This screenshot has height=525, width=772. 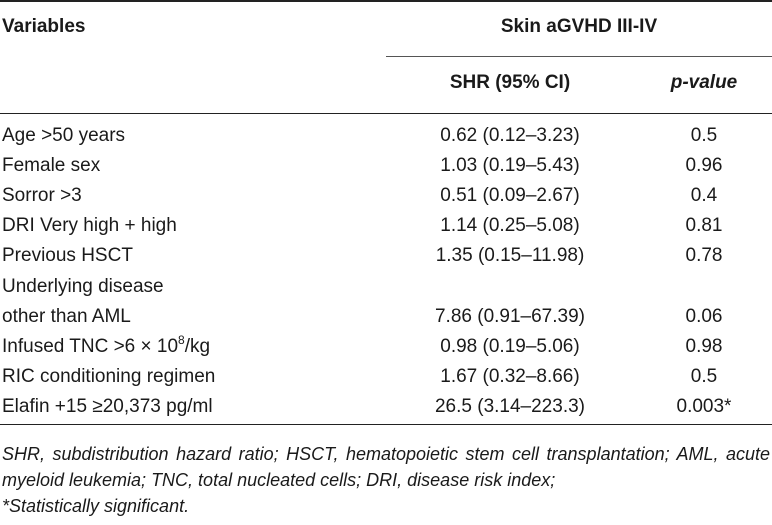 What do you see at coordinates (510, 346) in the screenshot?
I see `row-shr: 0.98 (0.19–5.06)` at bounding box center [510, 346].